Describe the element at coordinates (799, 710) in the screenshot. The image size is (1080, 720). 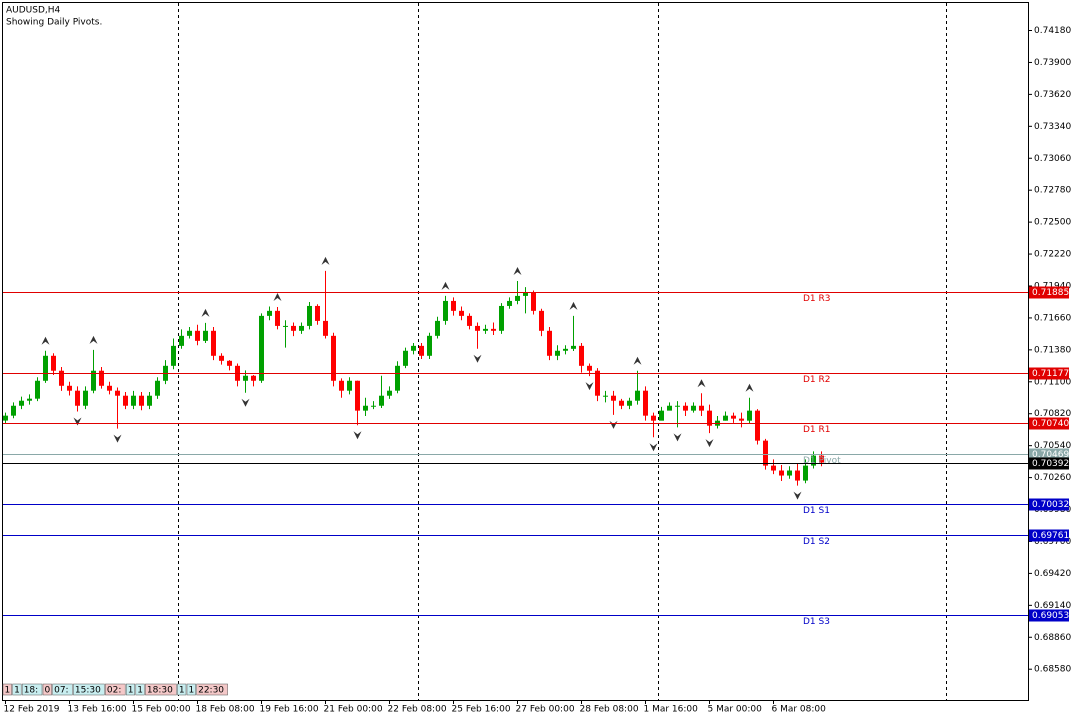
I see `x-tick-label: 6 Mar 08:00` at that location.